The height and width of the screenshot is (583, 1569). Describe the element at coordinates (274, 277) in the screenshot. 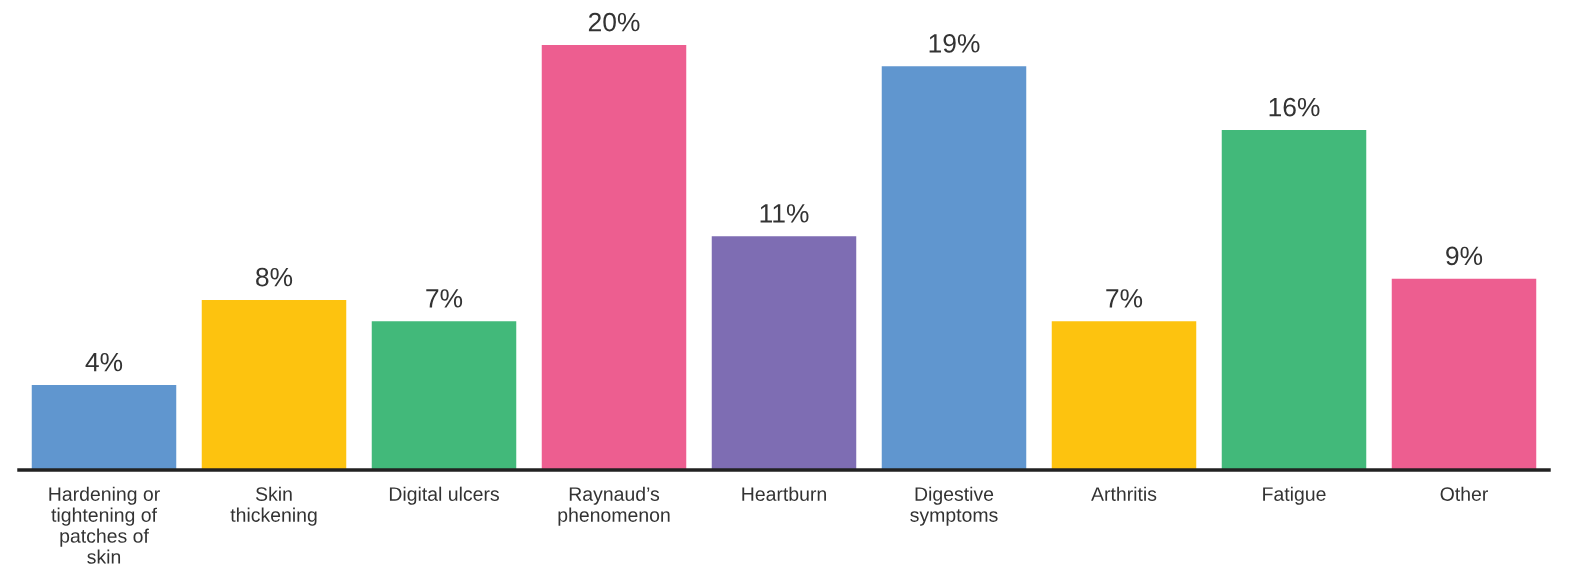

I see `data-label: 8%` at that location.